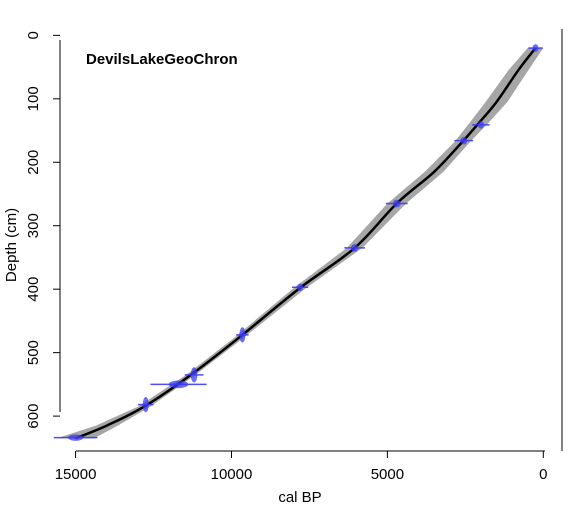 The image size is (583, 516). I want to click on y-tick-label: 100, so click(33, 98).